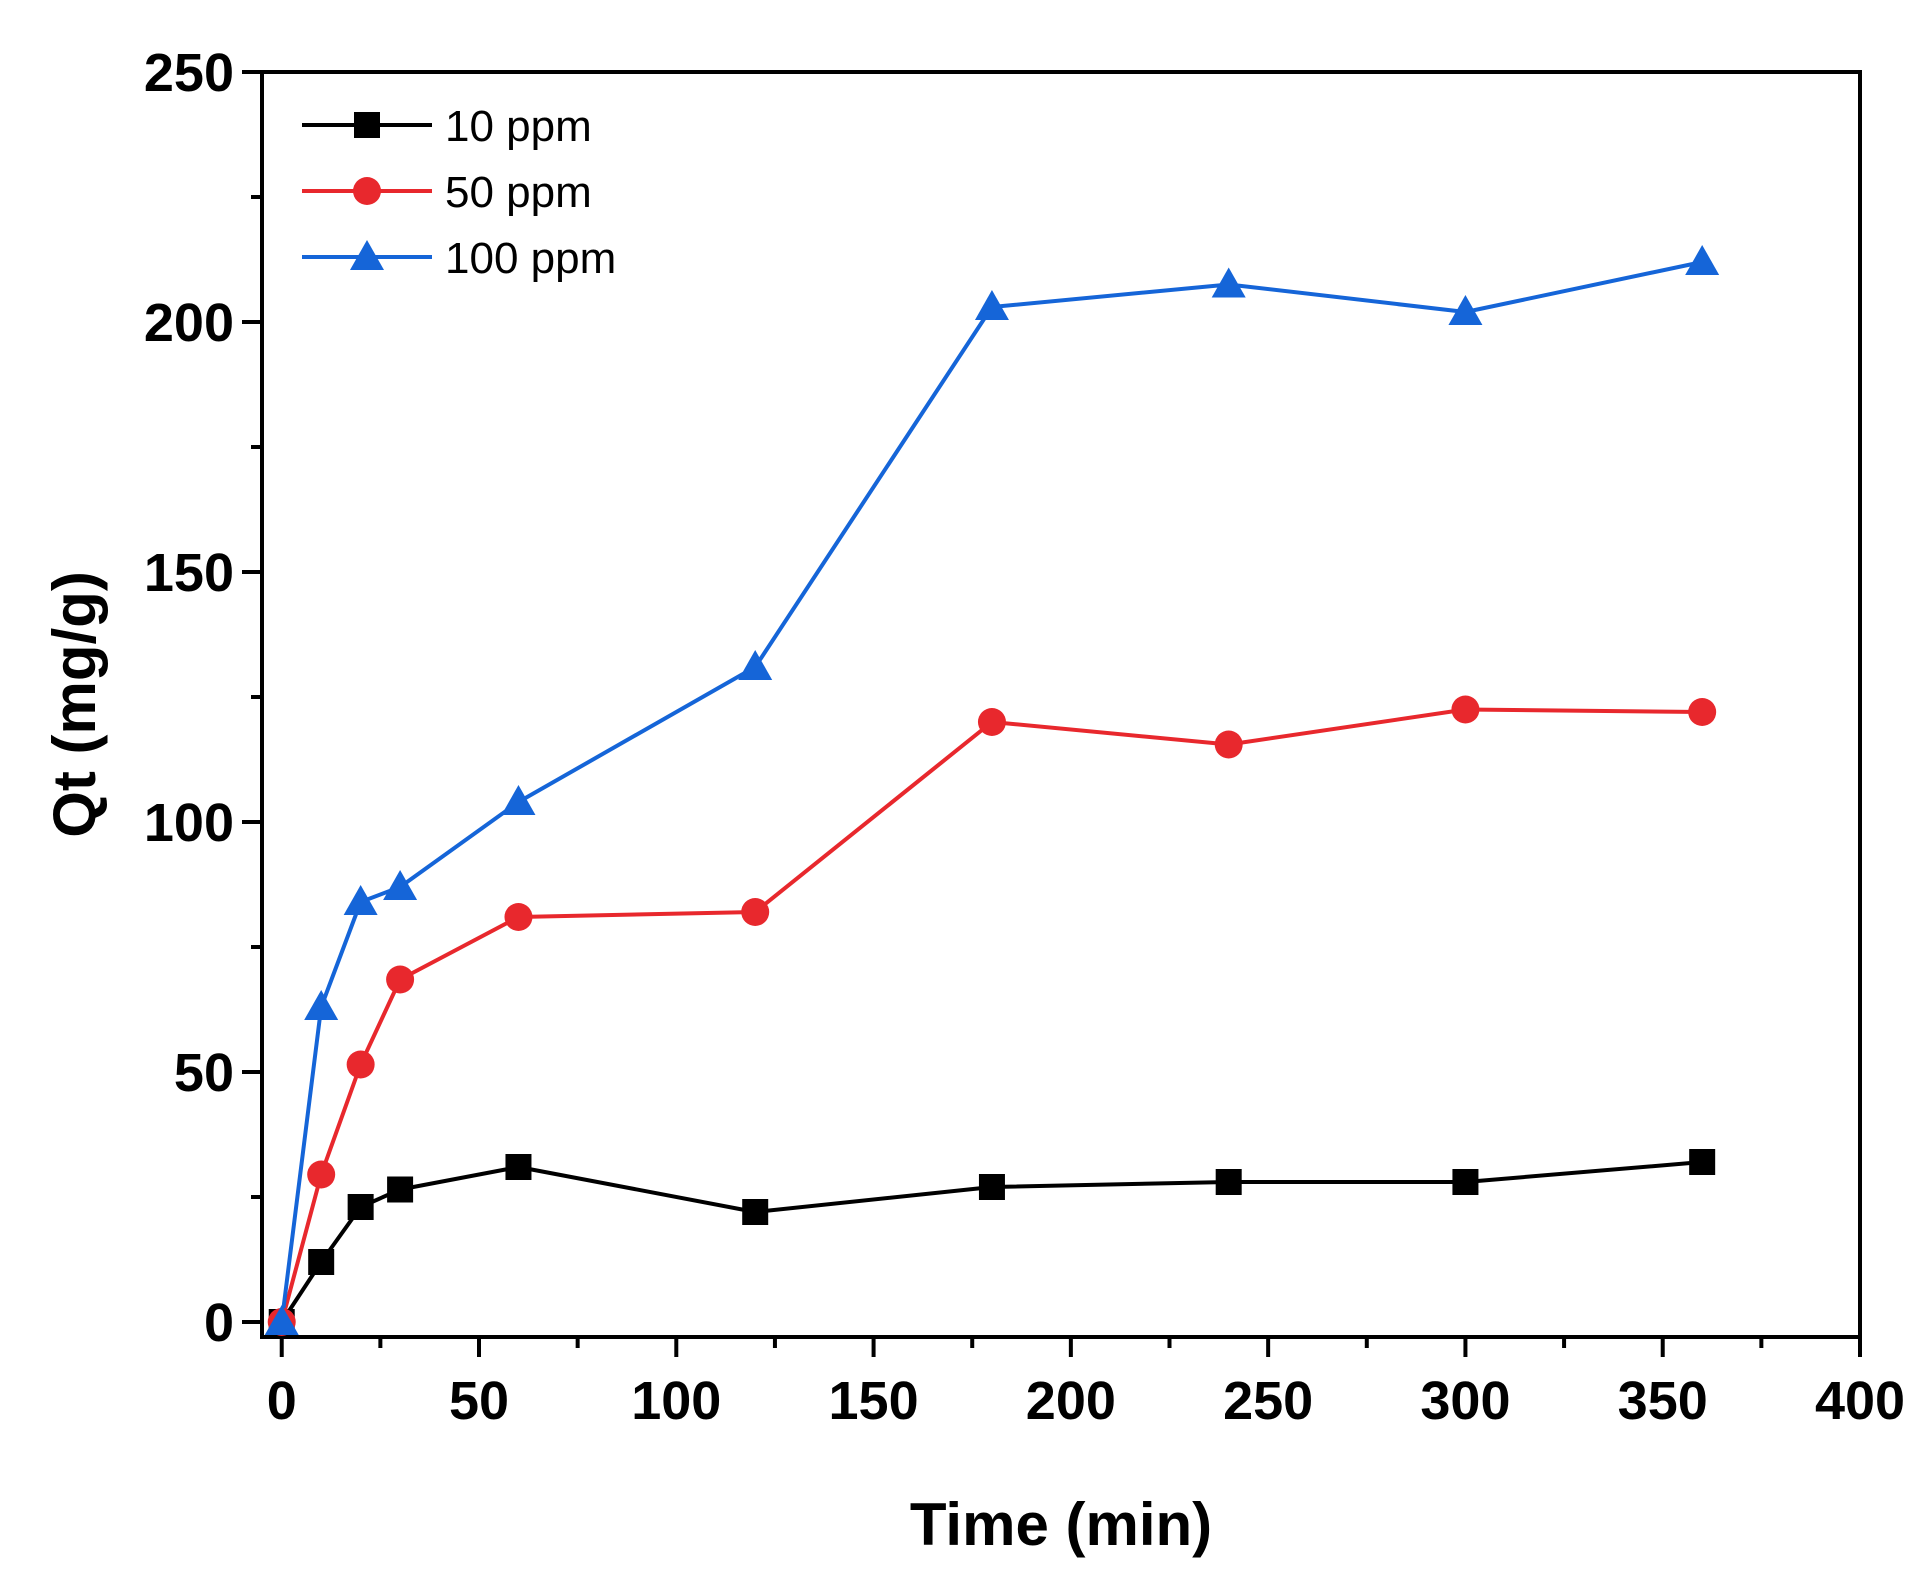 The height and width of the screenshot is (1586, 1931). I want to click on x-tick-label: 150, so click(874, 1401).